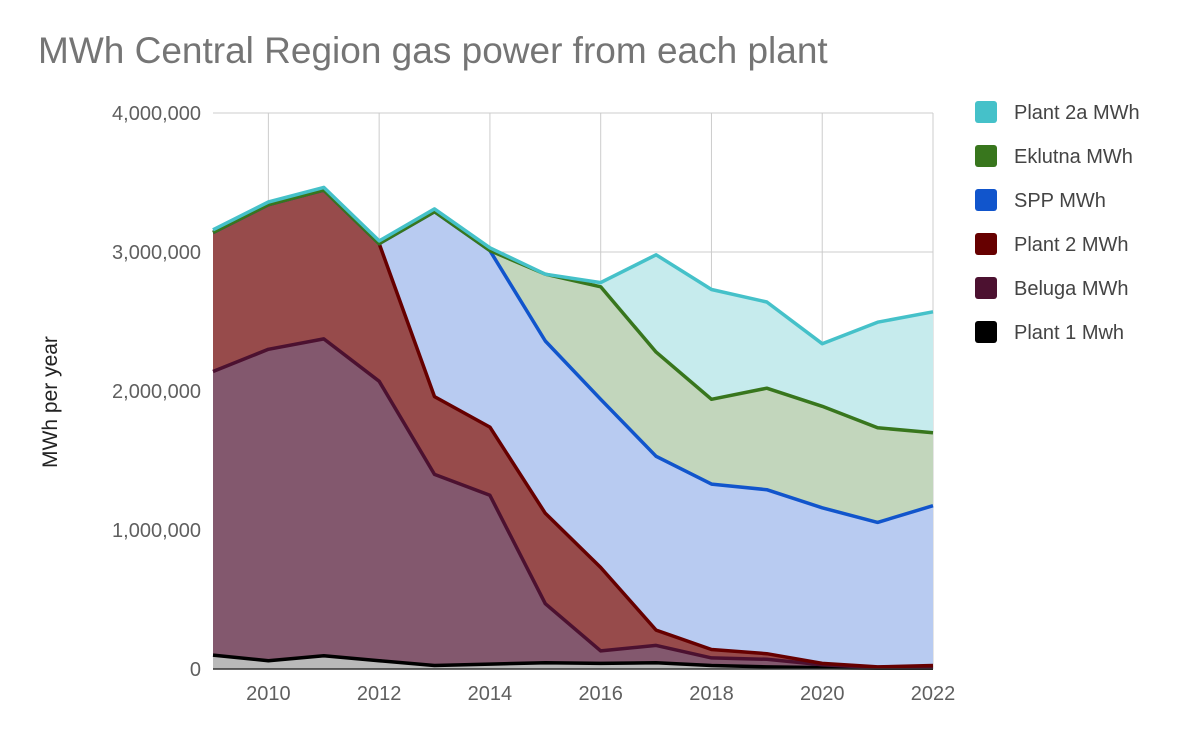 The image size is (1200, 747). Describe the element at coordinates (50, 402) in the screenshot. I see `y-axis-title: MWh per year` at that location.